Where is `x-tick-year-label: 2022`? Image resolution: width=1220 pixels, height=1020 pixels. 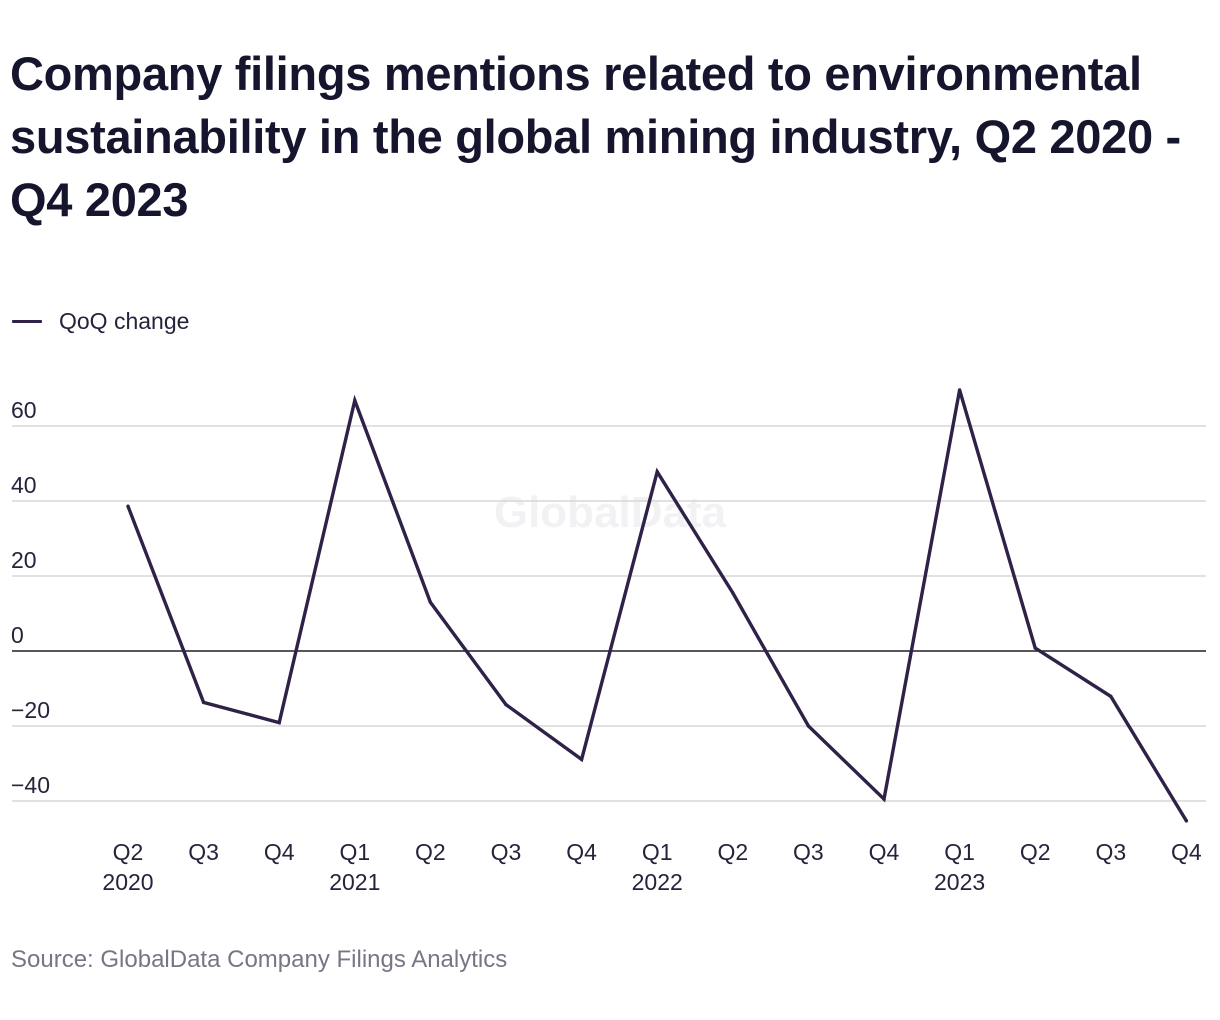
x-tick-year-label: 2022 is located at coordinates (657, 882).